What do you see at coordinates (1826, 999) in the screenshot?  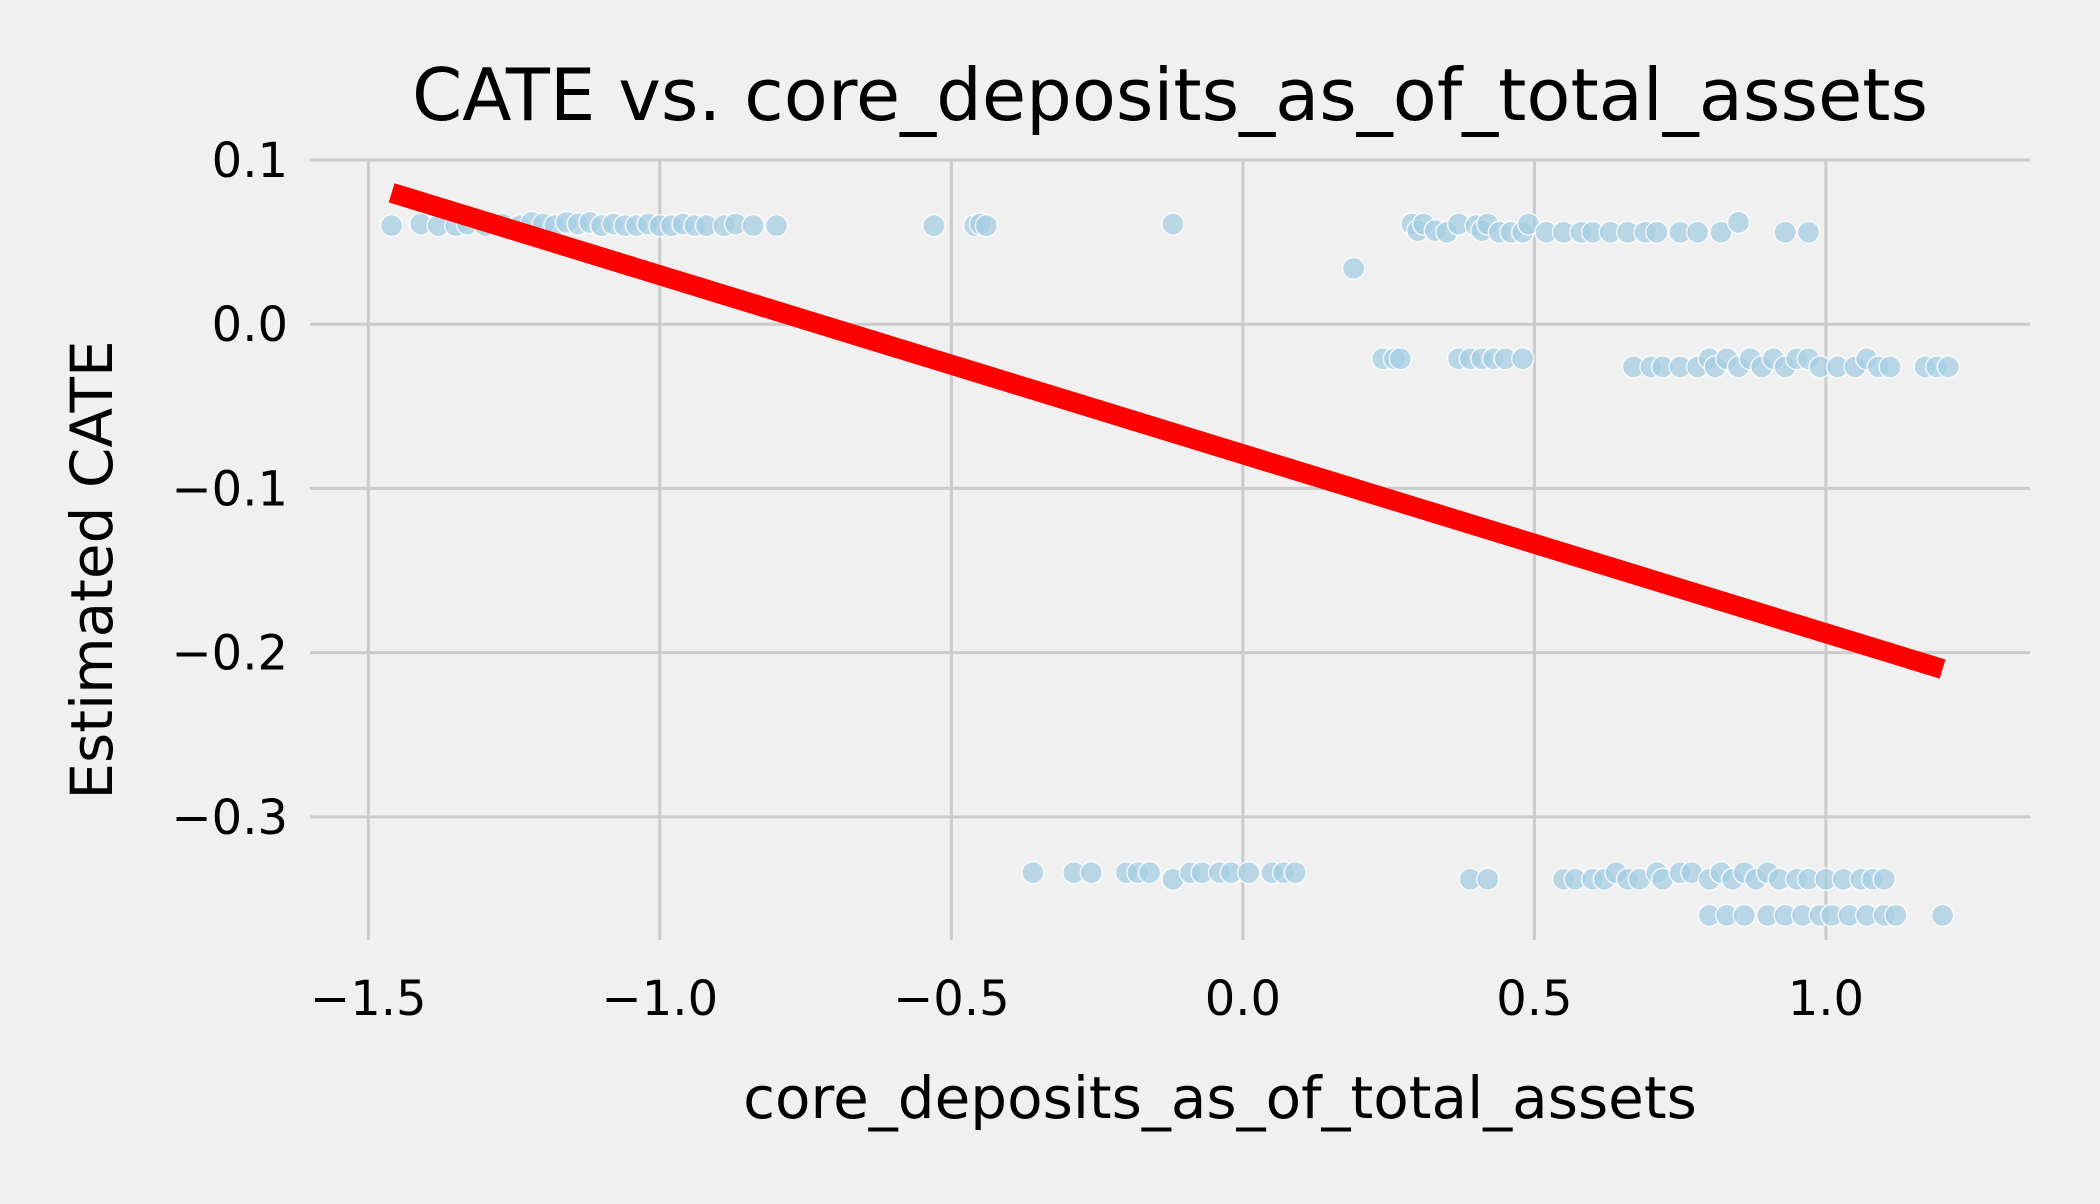 I see `x-tick-label: 1.0` at bounding box center [1826, 999].